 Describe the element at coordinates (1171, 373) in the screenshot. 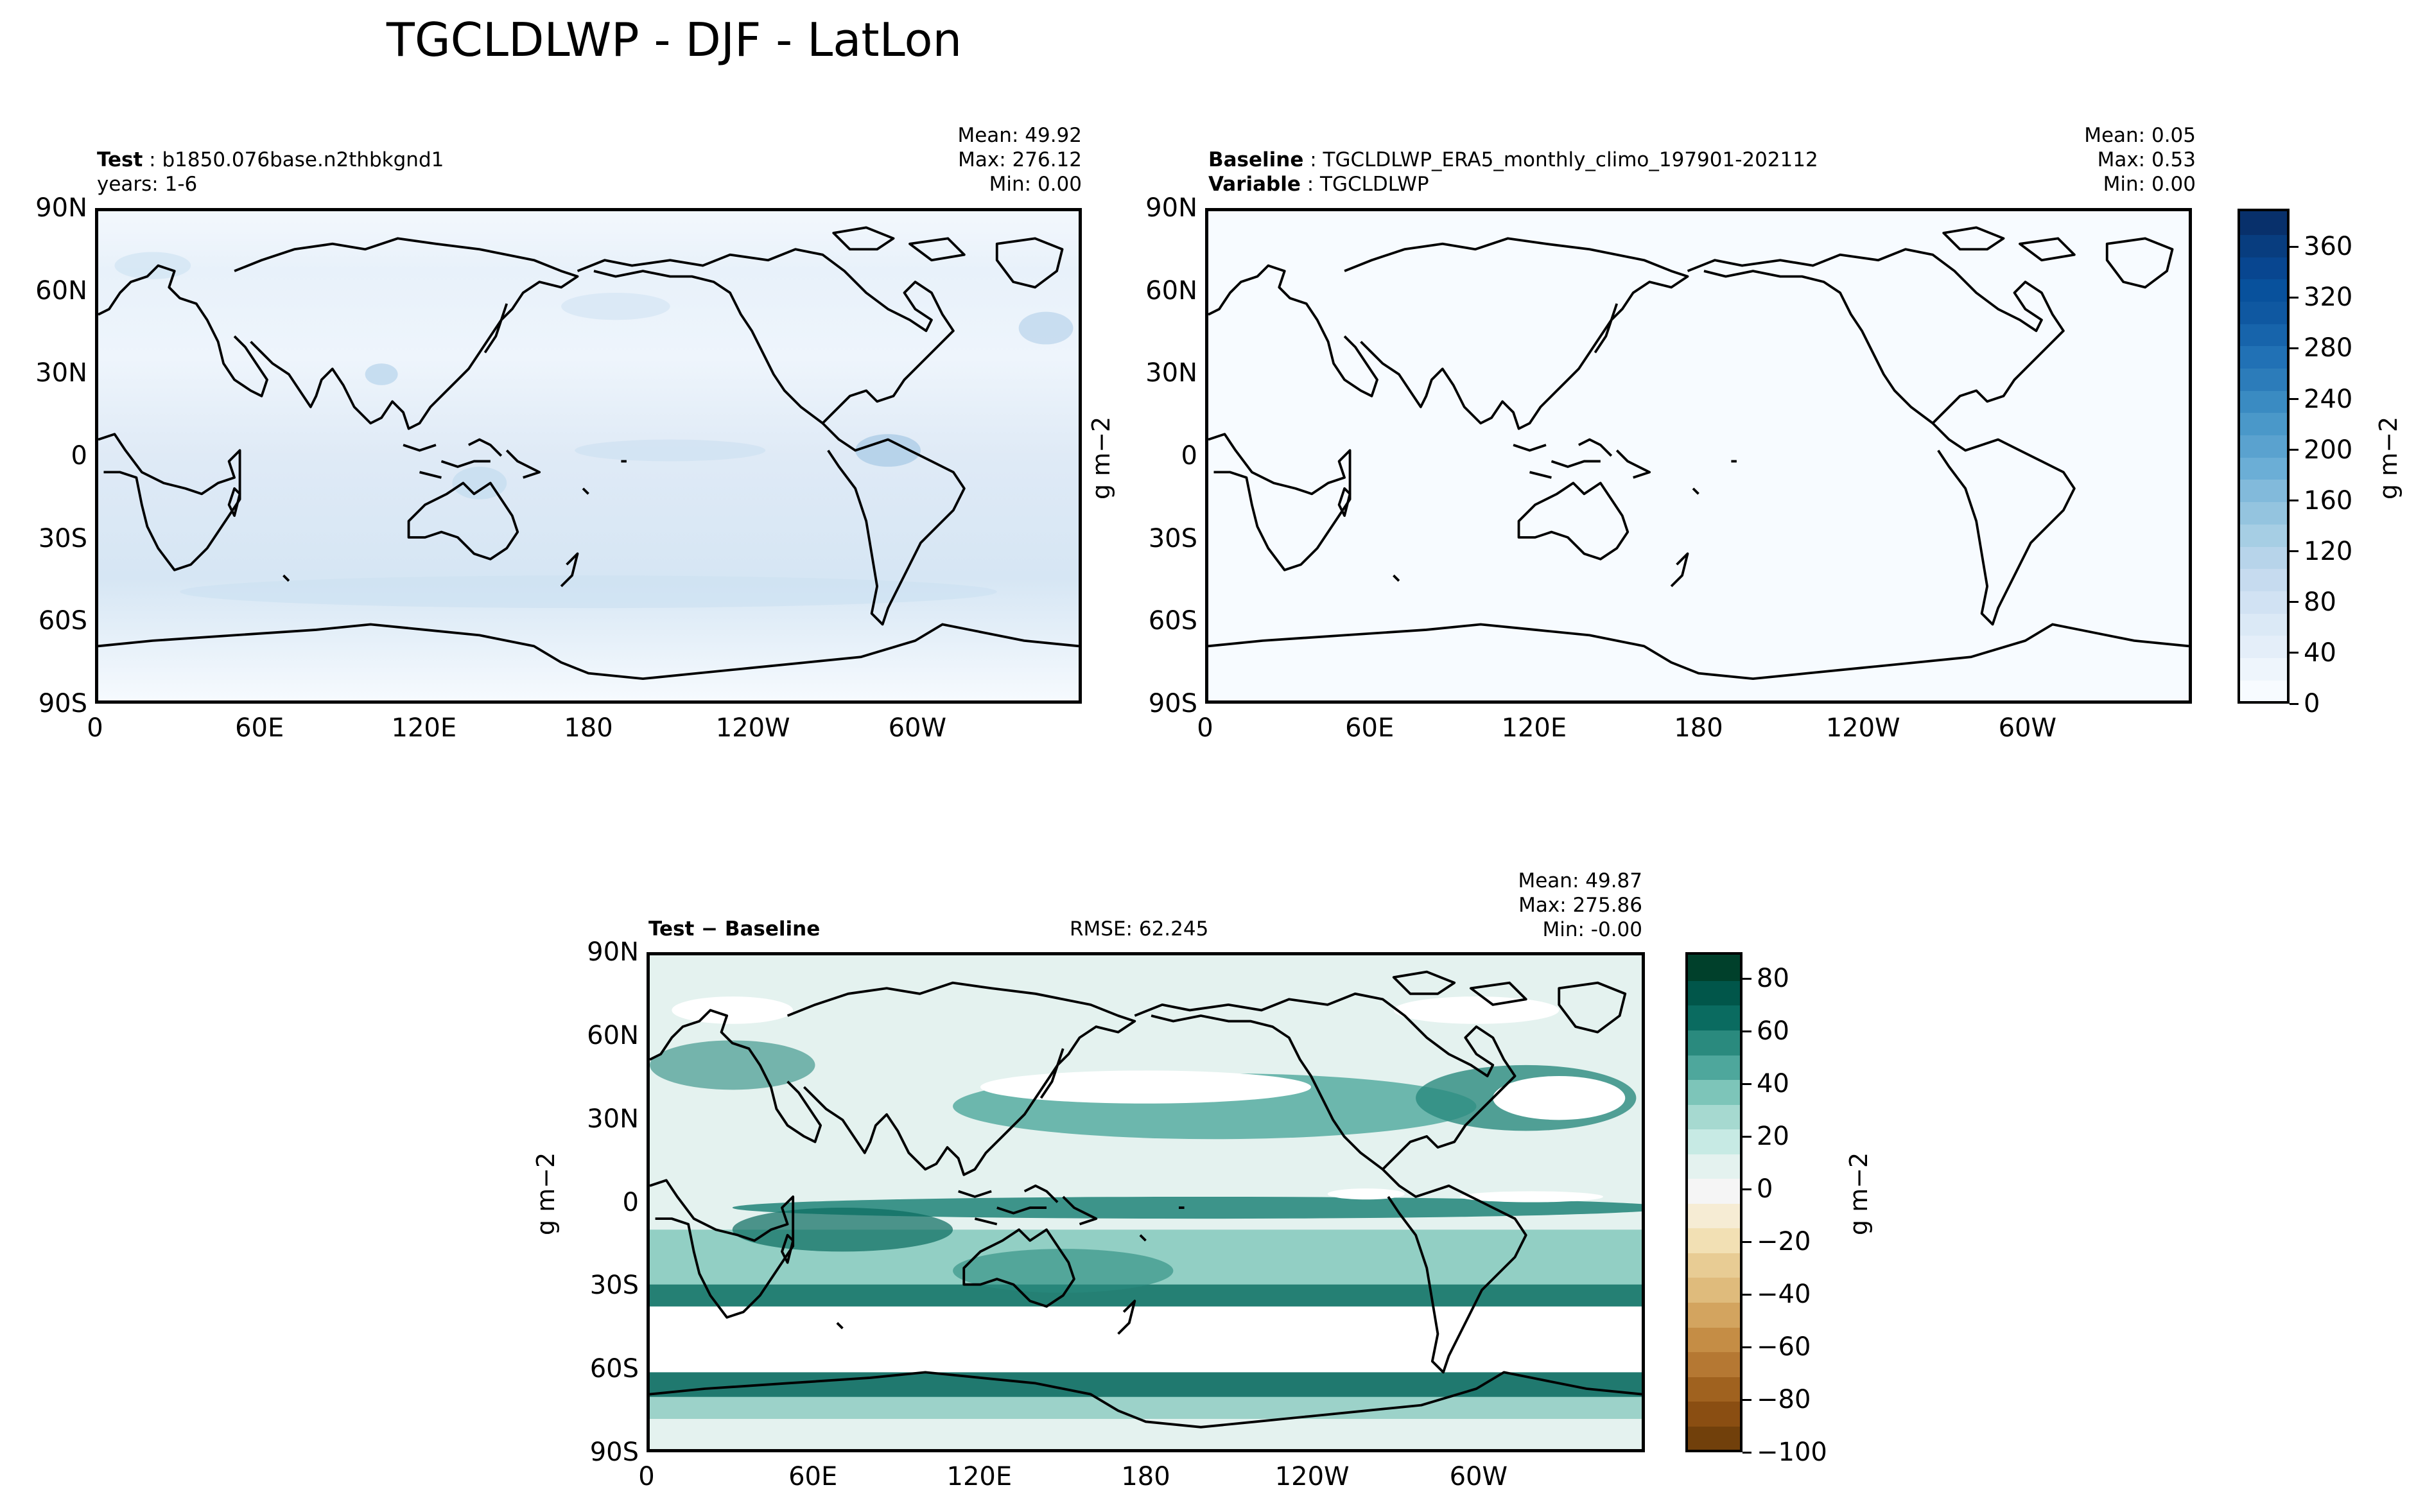

I see `baseline-lat-tick: 30N` at that location.